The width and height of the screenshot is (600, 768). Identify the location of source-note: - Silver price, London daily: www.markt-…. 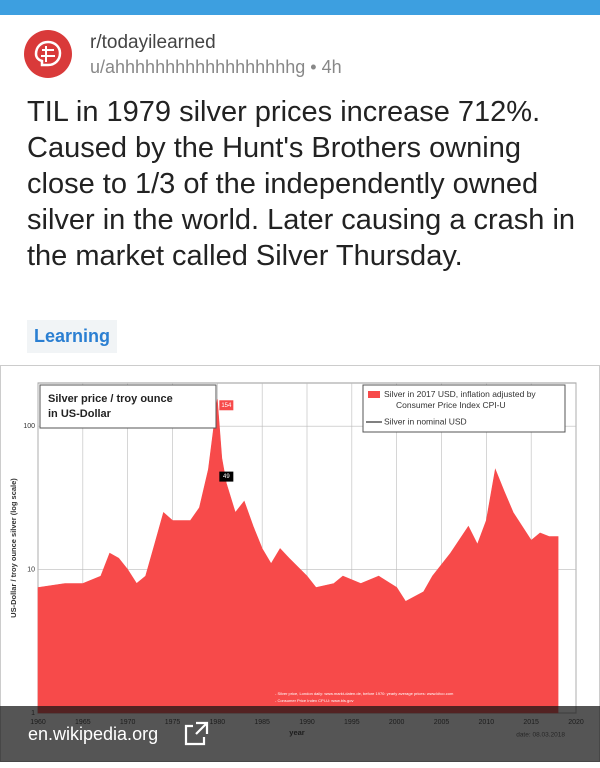
(364, 693).